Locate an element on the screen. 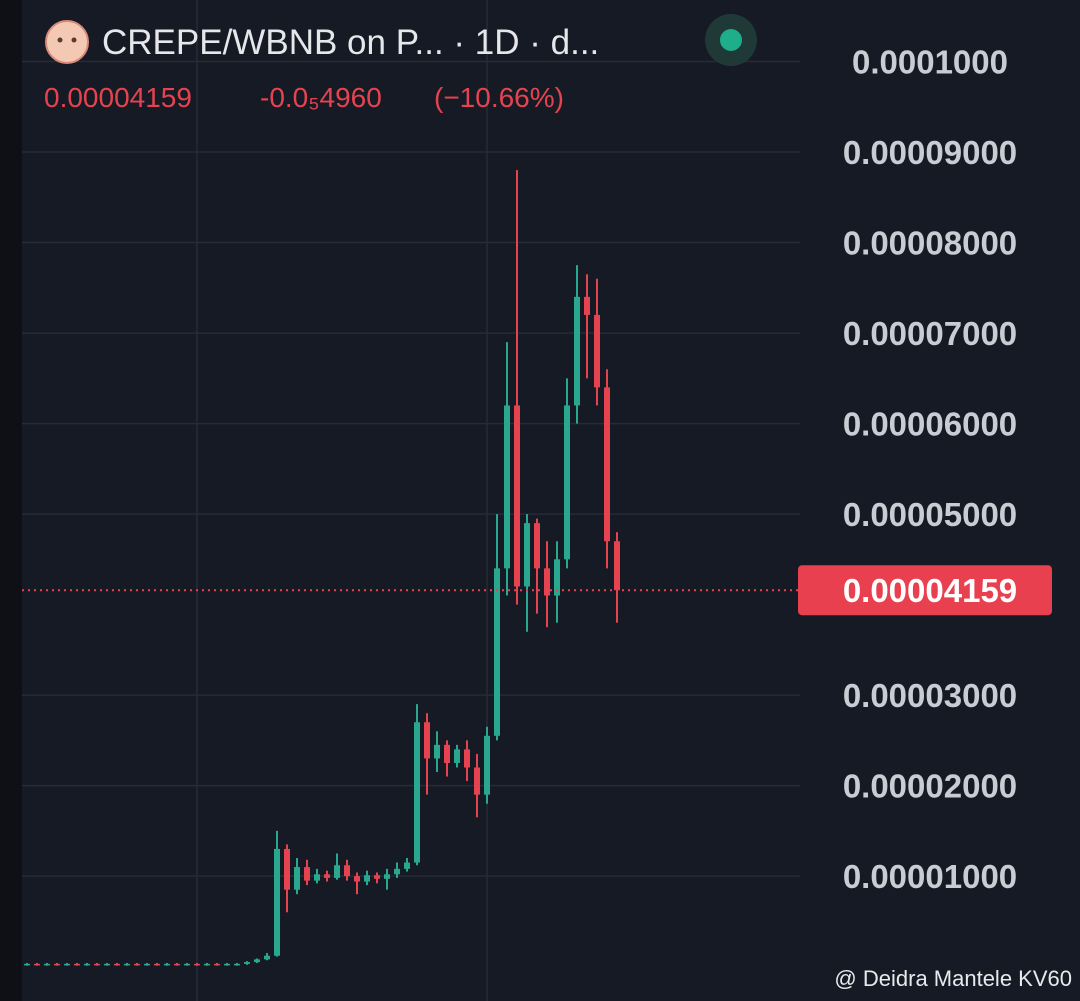 This screenshot has width=1080, height=1001. token-icon is located at coordinates (67, 42).